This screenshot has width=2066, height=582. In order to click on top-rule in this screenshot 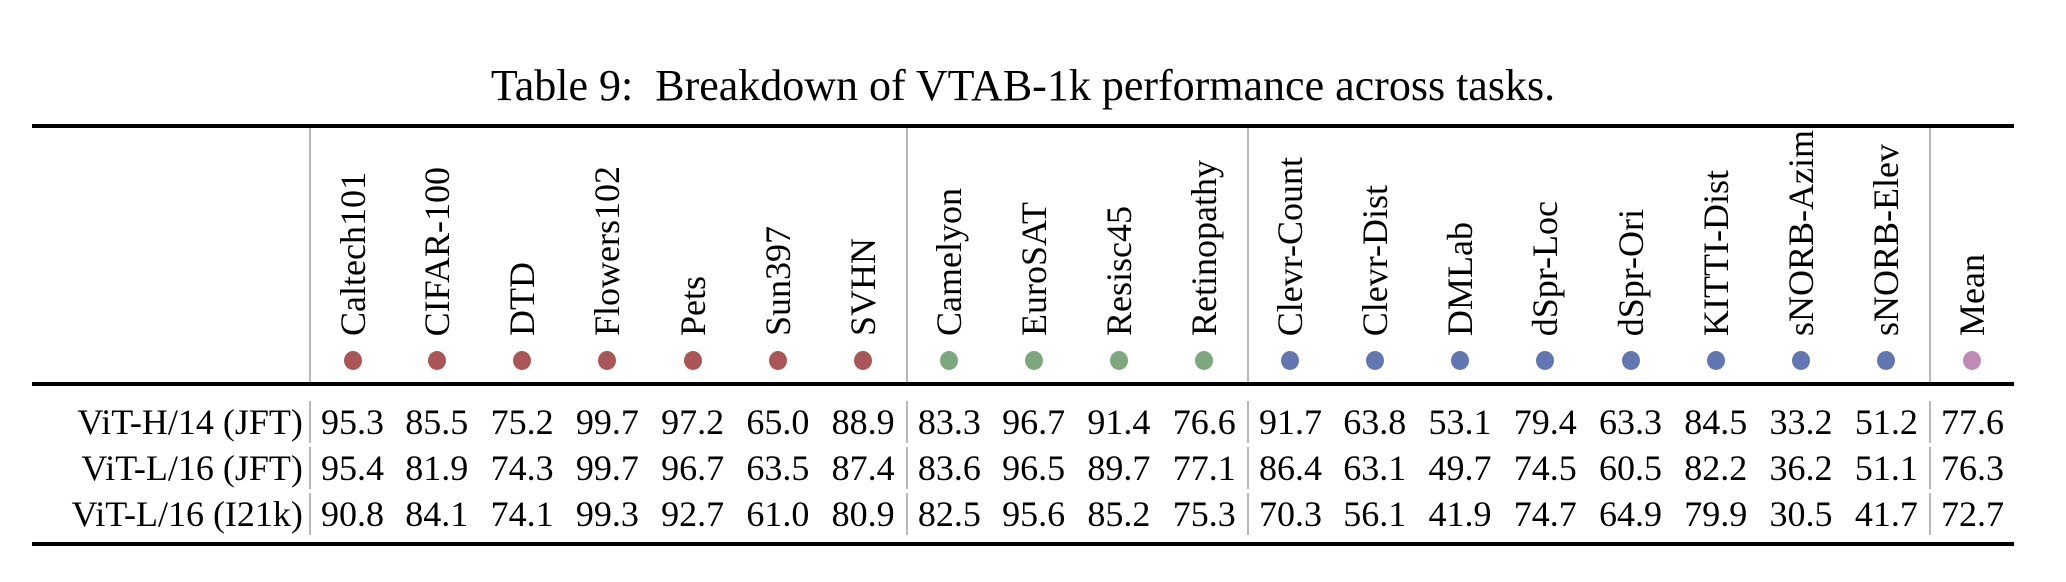, I will do `click(1023, 126)`.